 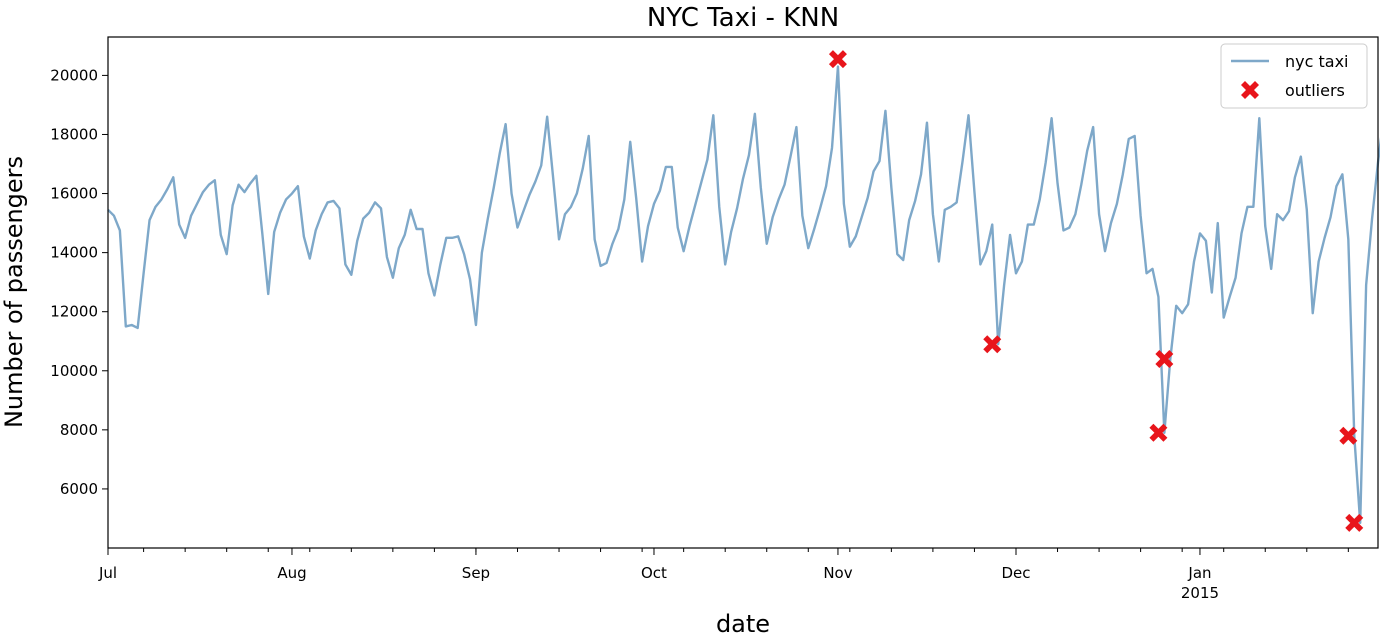 What do you see at coordinates (476, 573) in the screenshot?
I see `x-tick-label: Sep` at bounding box center [476, 573].